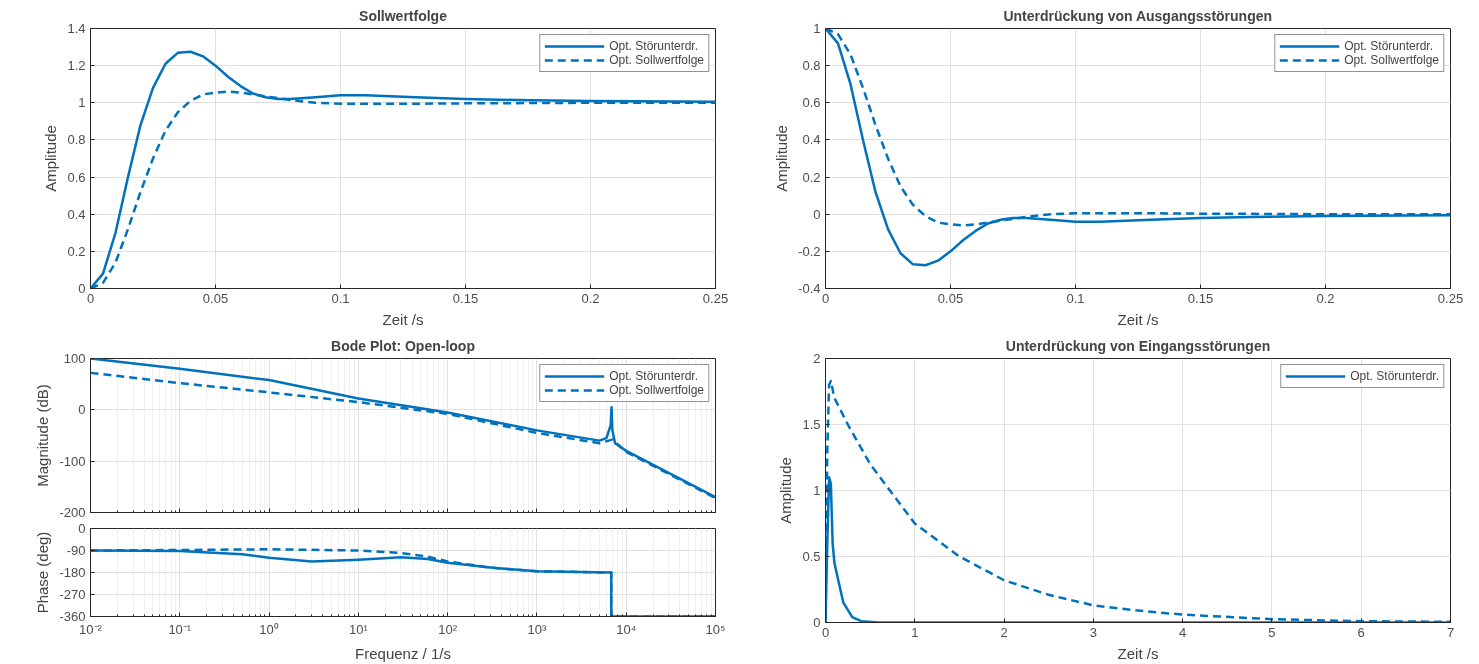 This screenshot has height=664, width=1479. I want to click on x-tick-label: 10⁴, so click(626, 629).